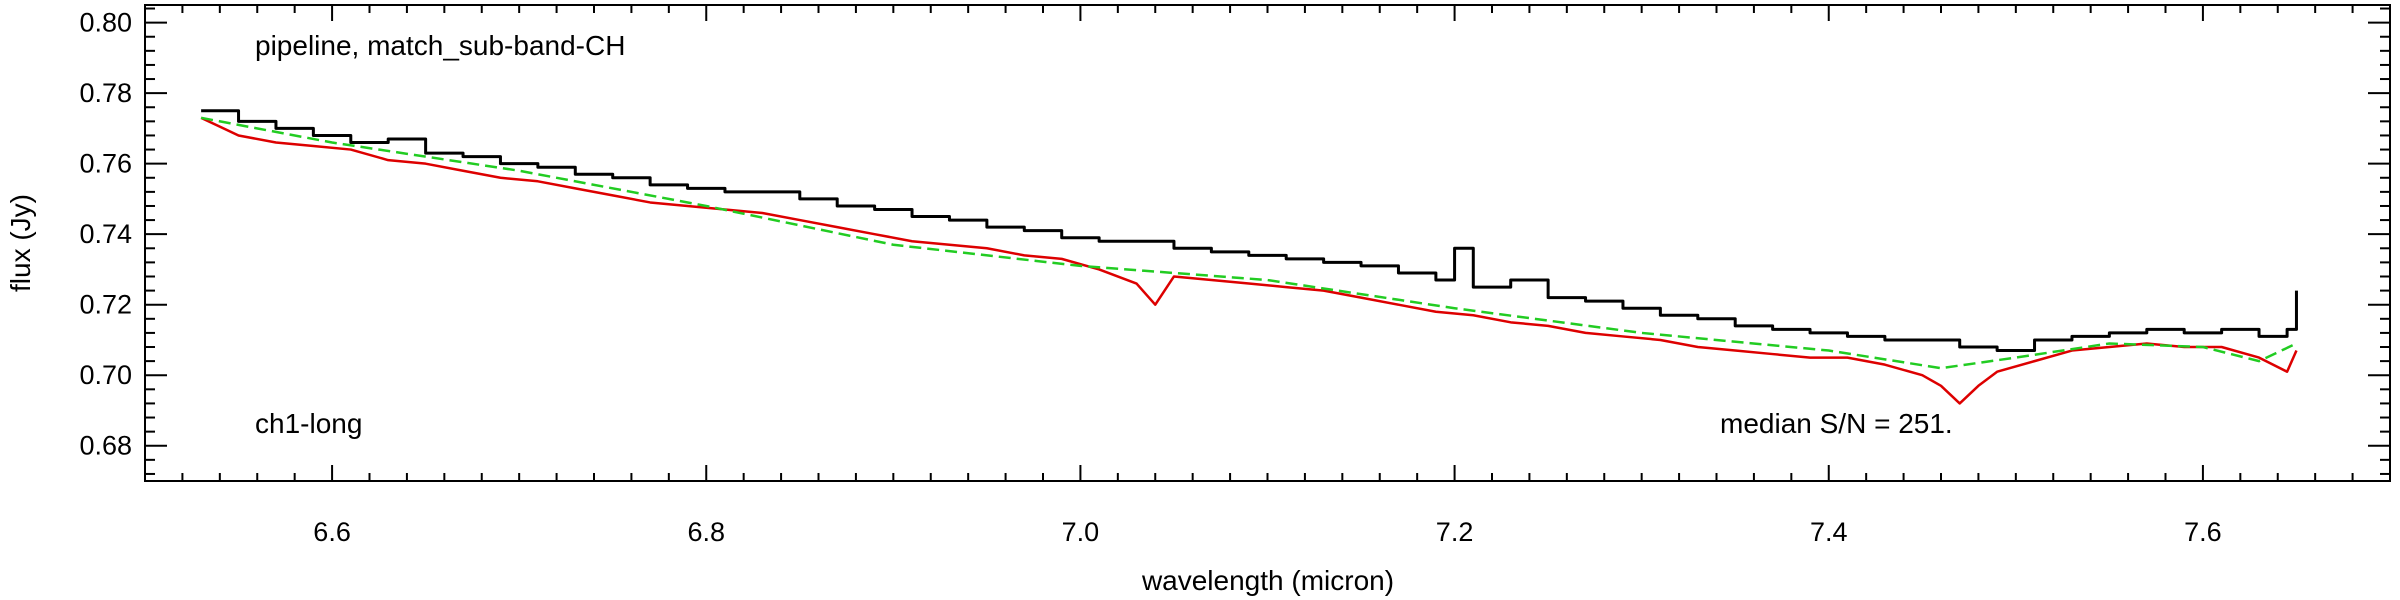  I want to click on y-tick-label: 0.68, so click(105, 446).